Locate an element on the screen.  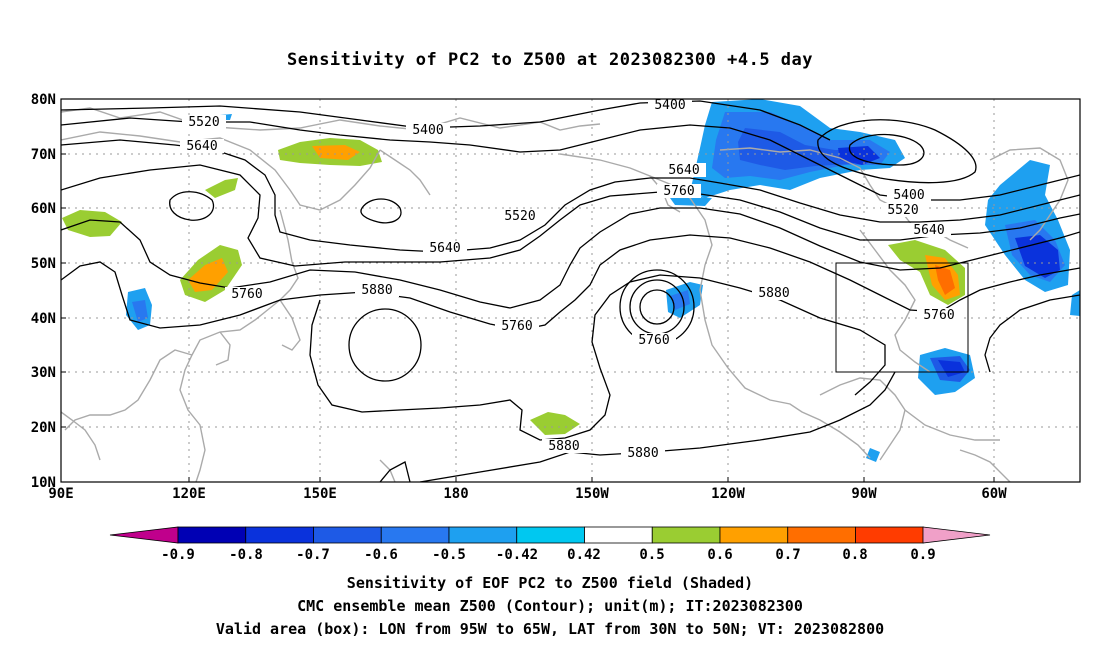
colorbar-left-triangle is located at coordinates (144, 535).